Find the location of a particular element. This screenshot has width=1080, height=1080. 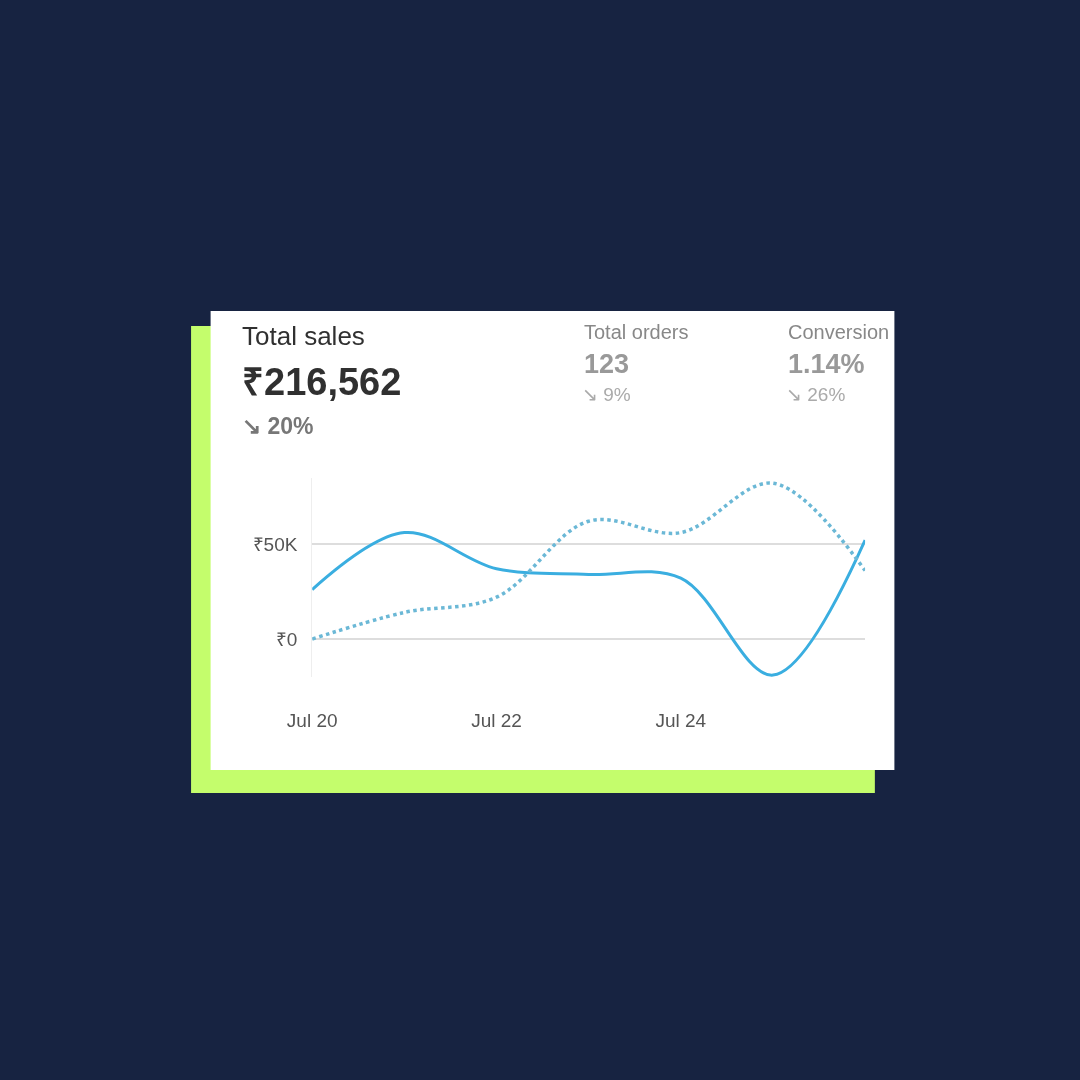

x-tick-label: Jul 20 is located at coordinates (312, 720).